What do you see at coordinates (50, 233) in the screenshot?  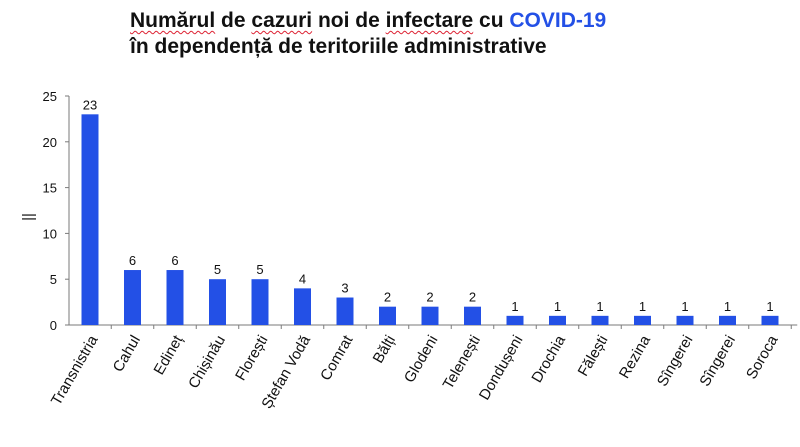 I see `y-tick-label: 10` at bounding box center [50, 233].